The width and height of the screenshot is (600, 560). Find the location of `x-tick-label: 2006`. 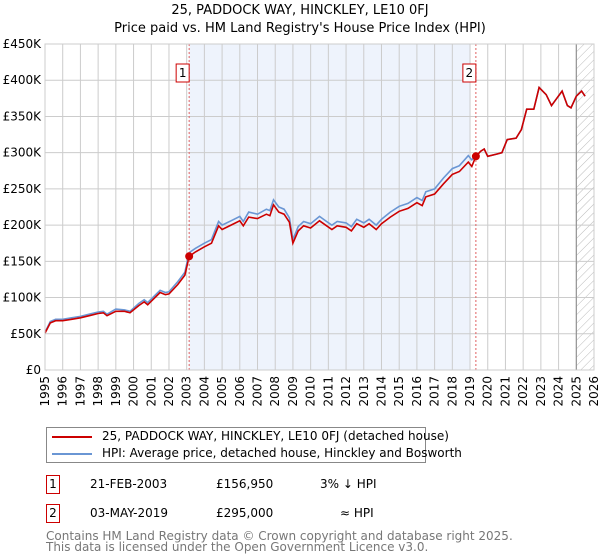

x-tick-label: 2006 is located at coordinates (240, 391).